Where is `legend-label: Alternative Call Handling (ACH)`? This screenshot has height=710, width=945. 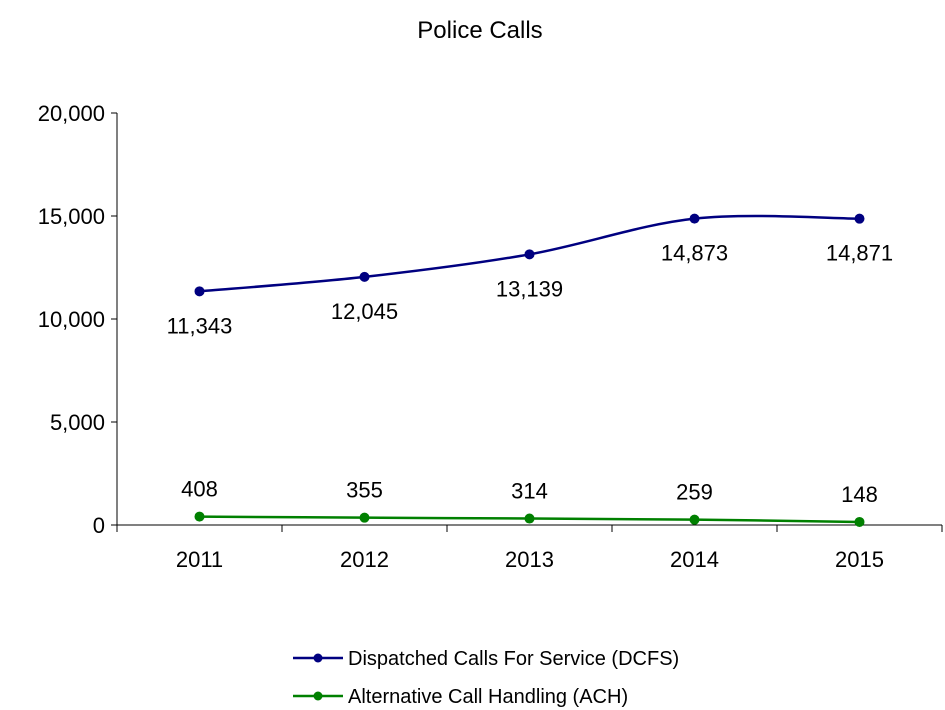 legend-label: Alternative Call Handling (ACH) is located at coordinates (488, 697).